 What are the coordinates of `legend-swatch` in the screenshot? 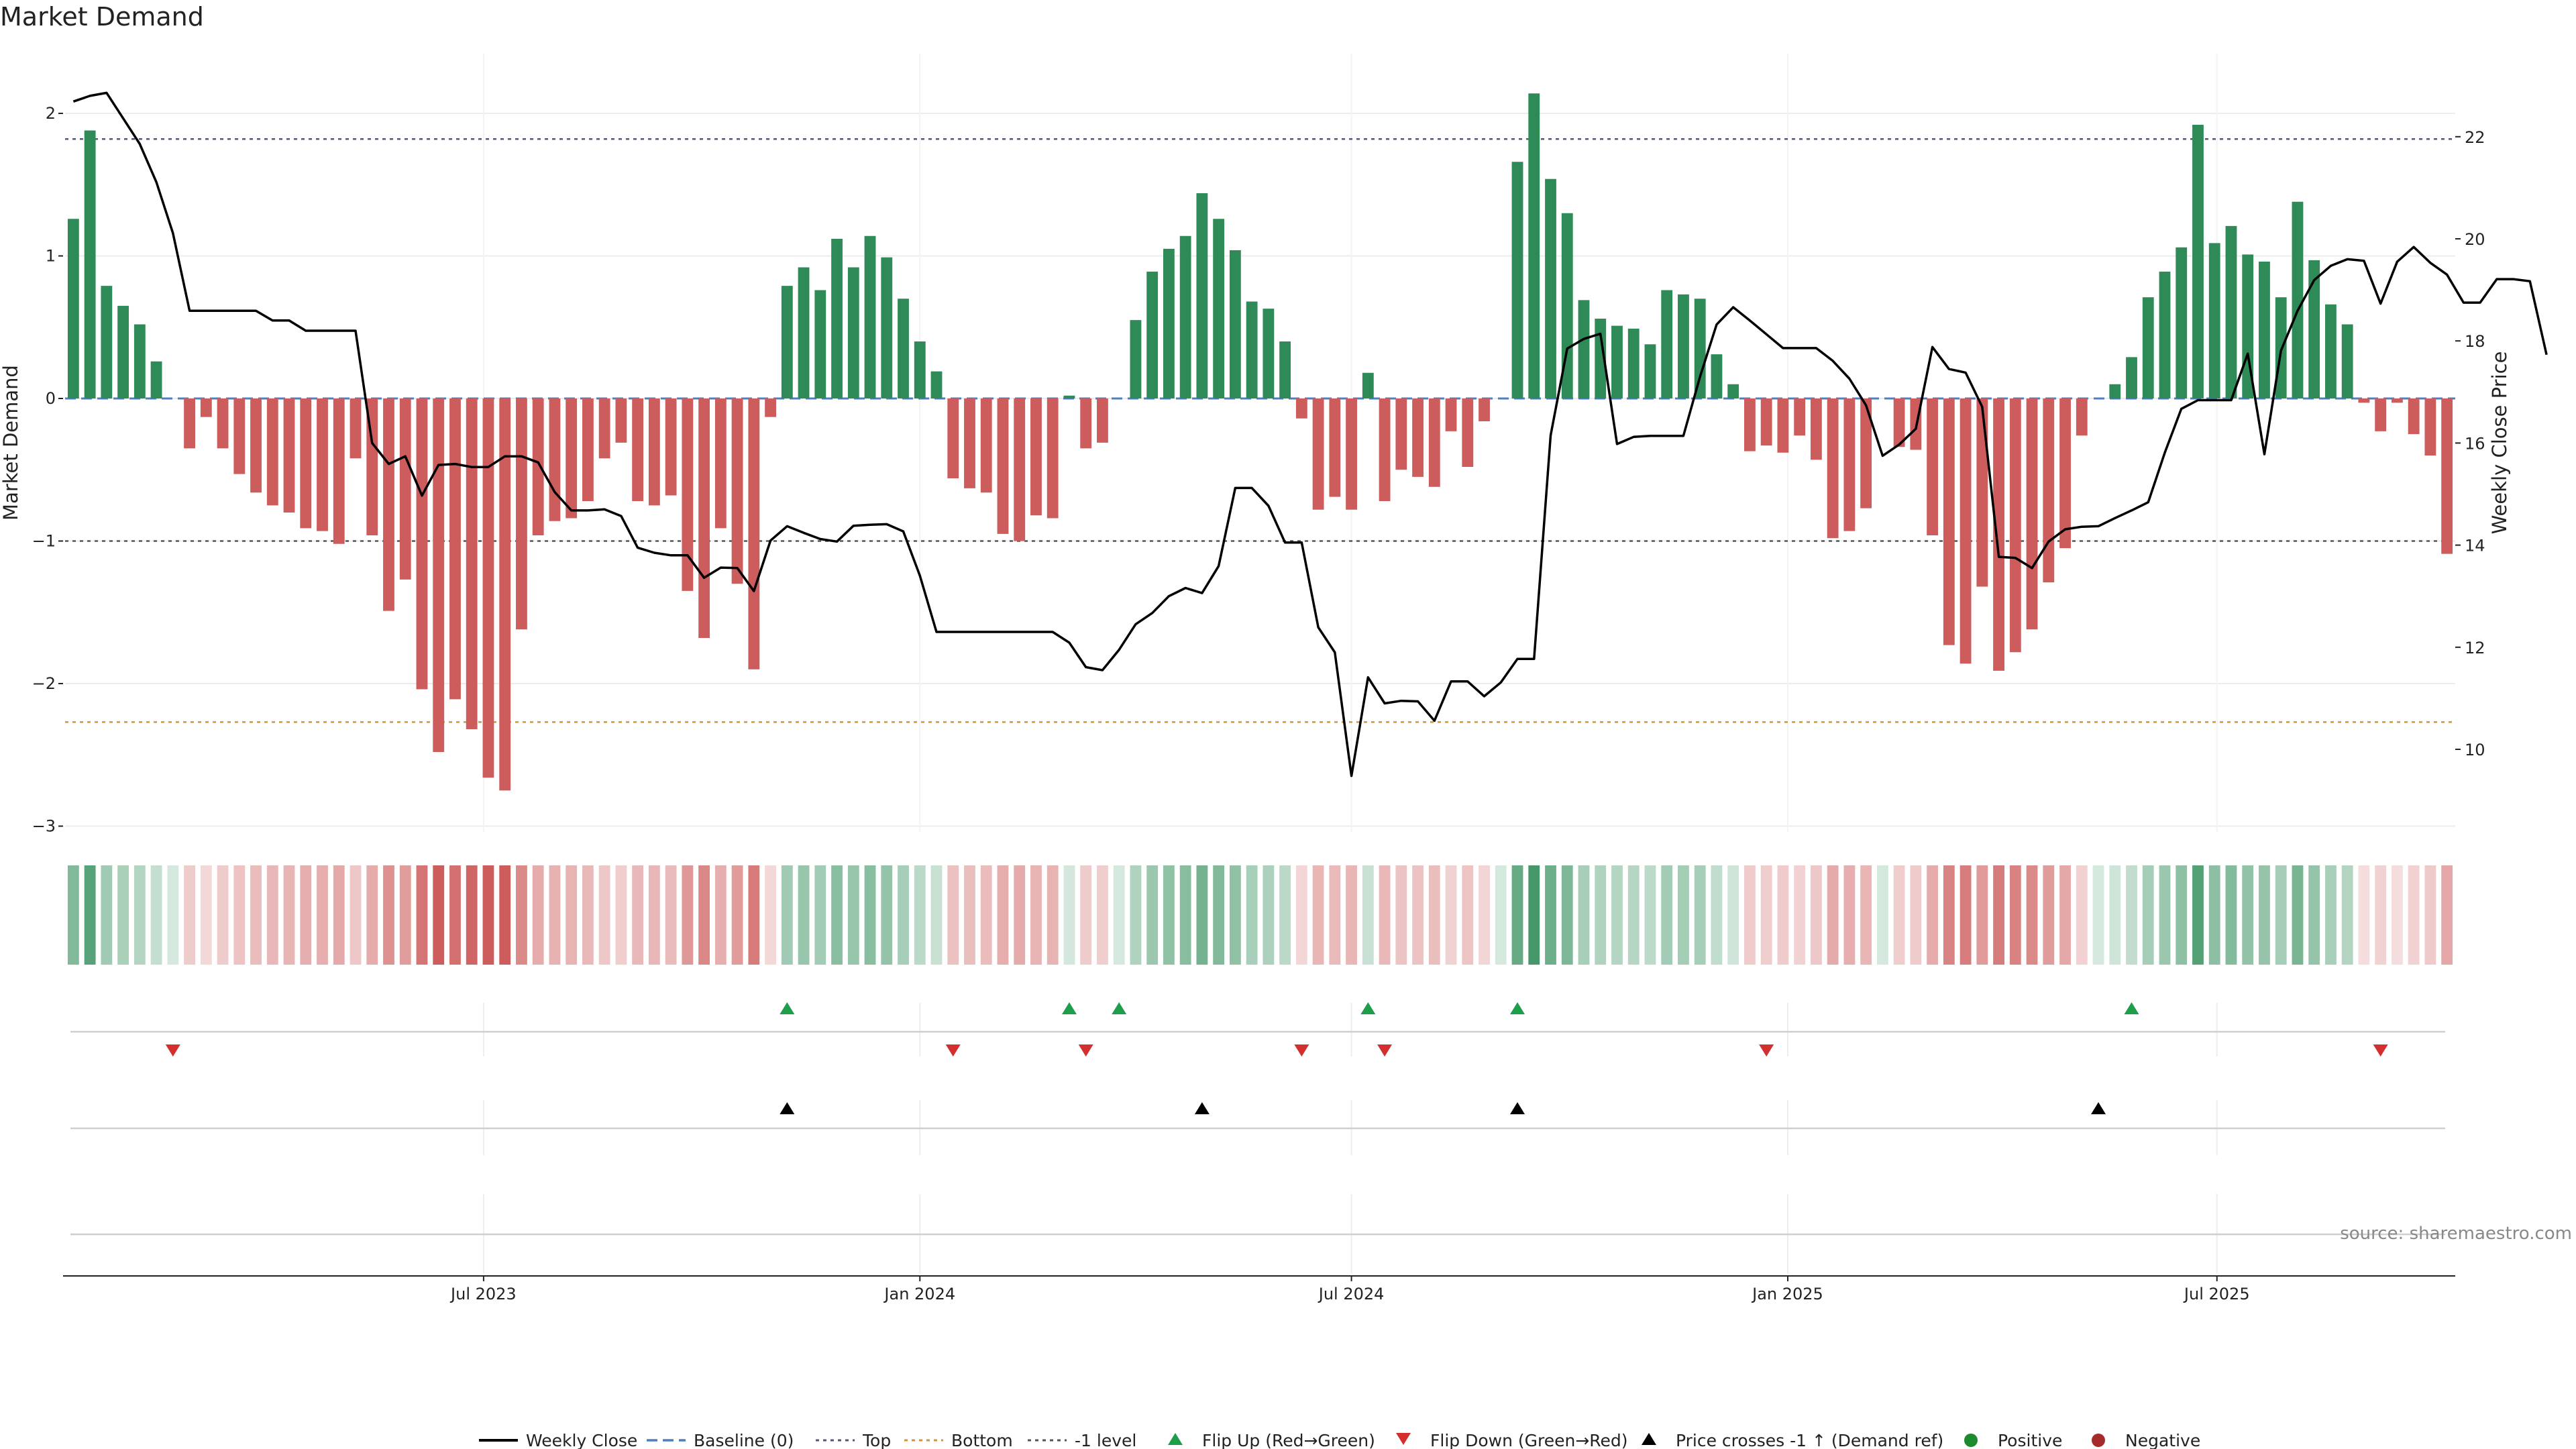 It's located at (1175, 1439).